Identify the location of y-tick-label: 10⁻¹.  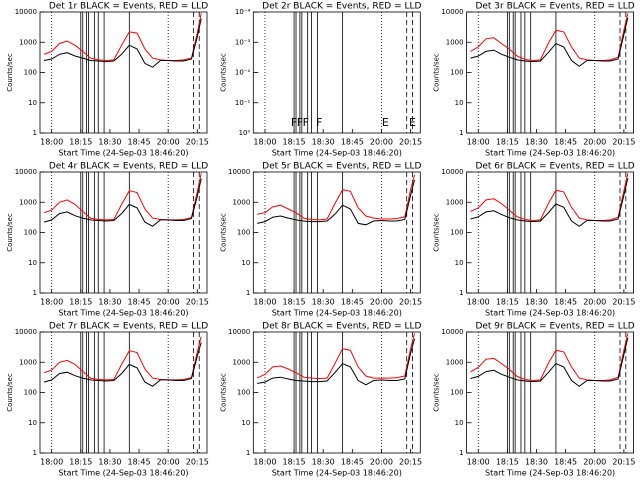
(243, 103).